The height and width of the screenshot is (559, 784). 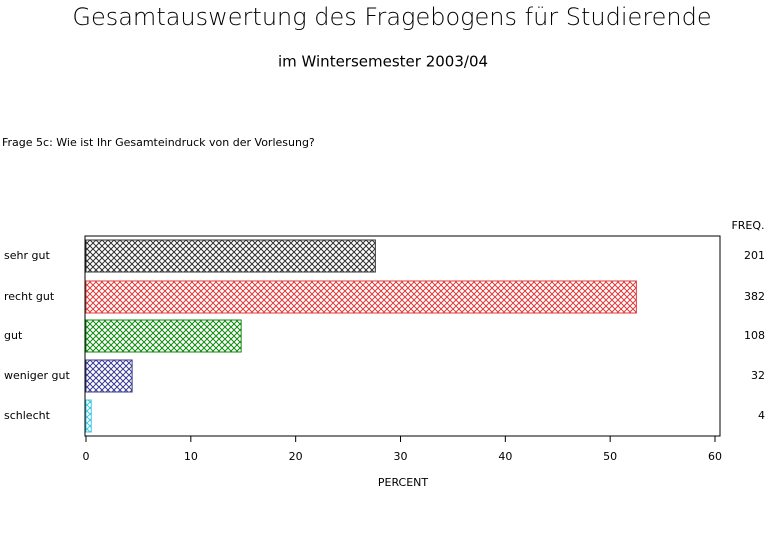 What do you see at coordinates (13, 335) in the screenshot?
I see `y-tick-label: gut` at bounding box center [13, 335].